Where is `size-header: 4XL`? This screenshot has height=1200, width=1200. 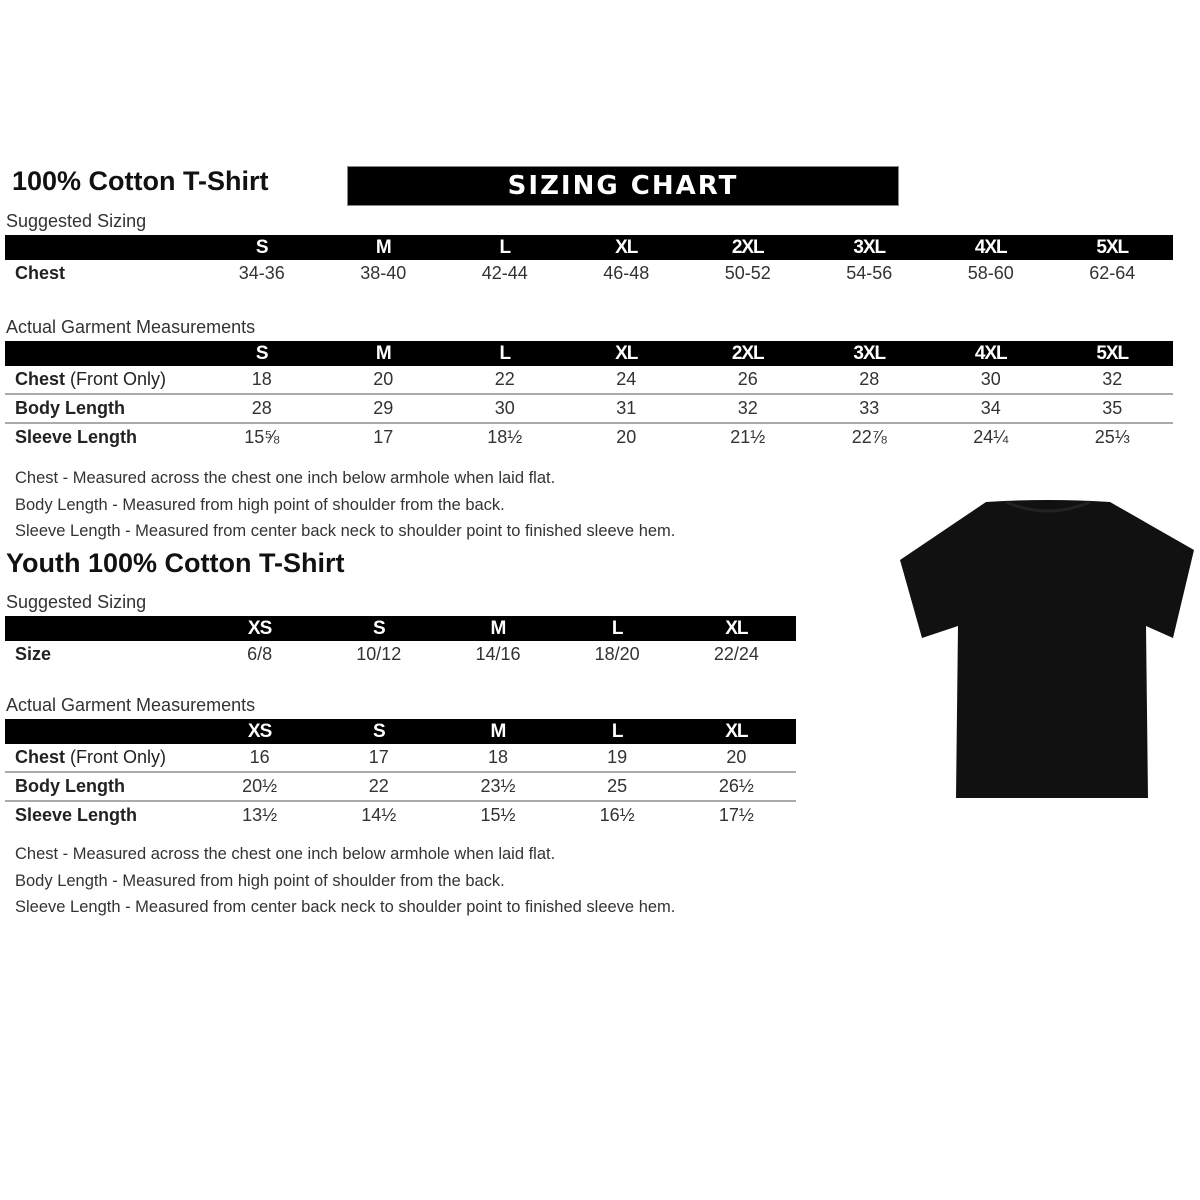
size-header: 4XL is located at coordinates (991, 247).